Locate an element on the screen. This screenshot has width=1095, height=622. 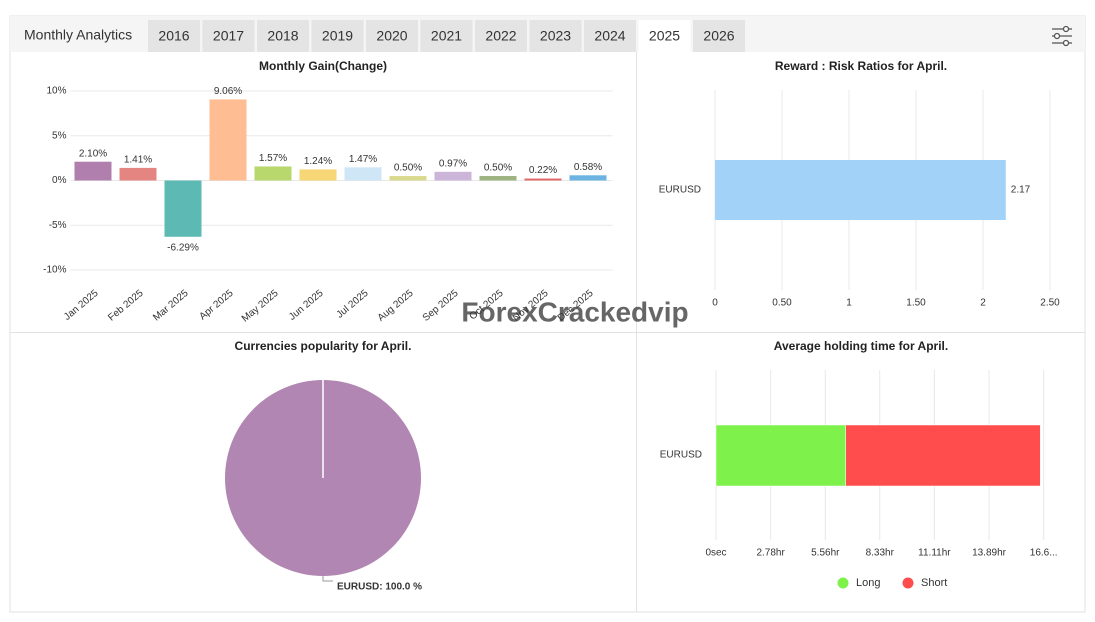
data-label: 0.97% is located at coordinates (453, 163).